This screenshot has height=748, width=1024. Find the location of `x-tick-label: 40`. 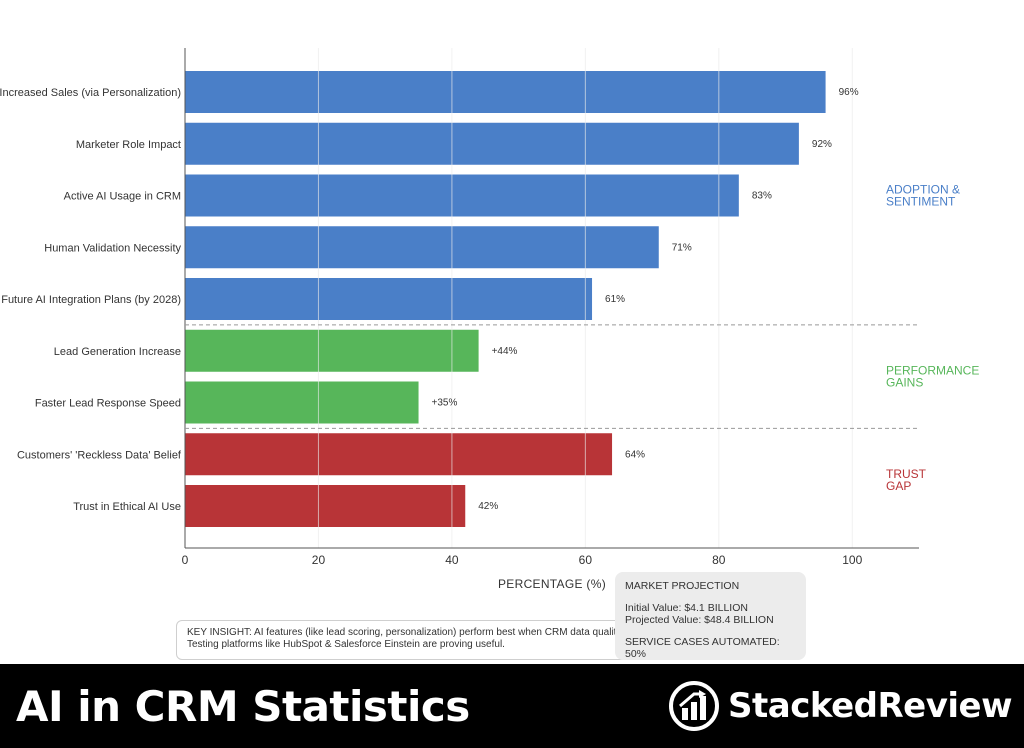

x-tick-label: 40 is located at coordinates (452, 560).